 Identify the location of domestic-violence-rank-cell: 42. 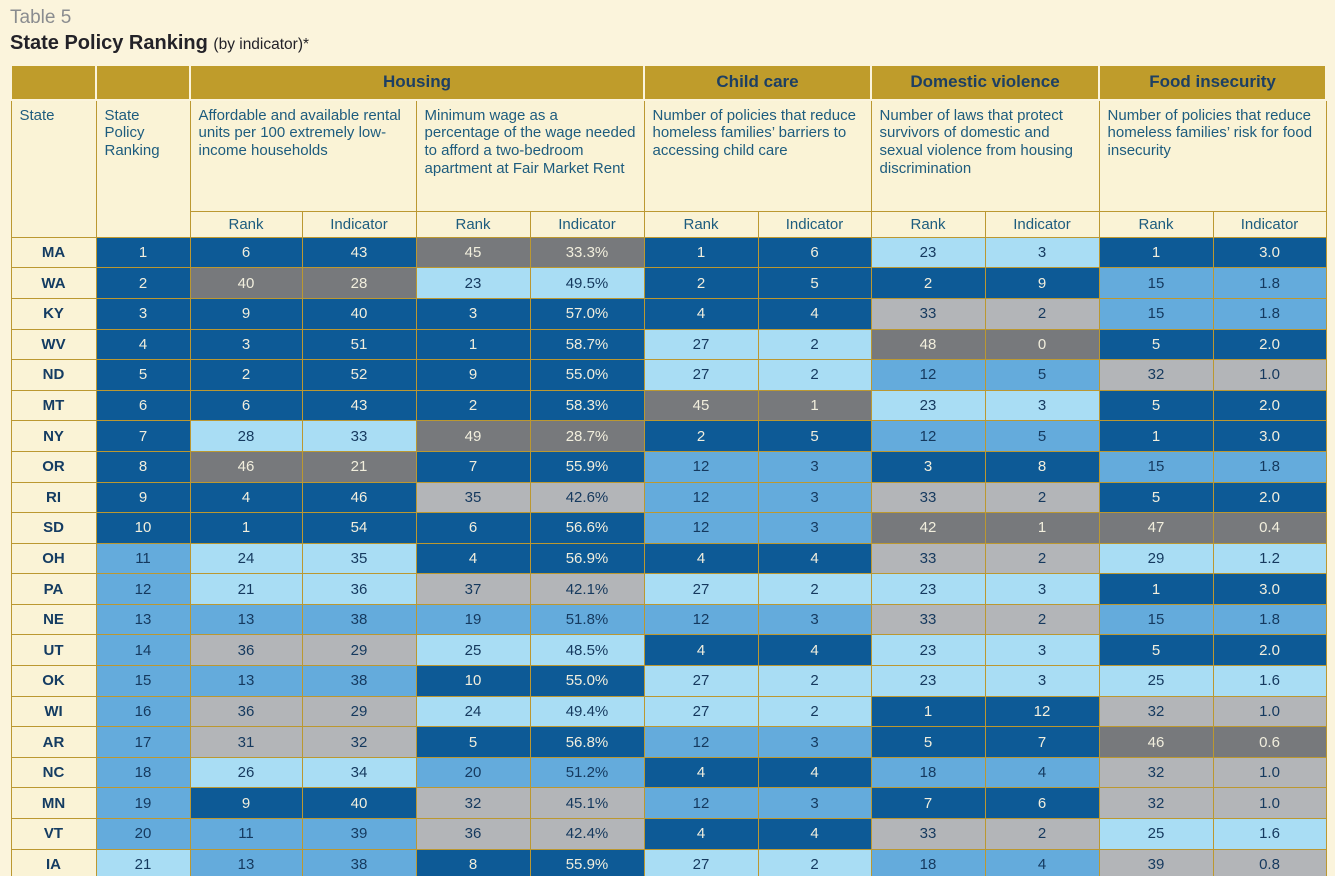
(928, 528).